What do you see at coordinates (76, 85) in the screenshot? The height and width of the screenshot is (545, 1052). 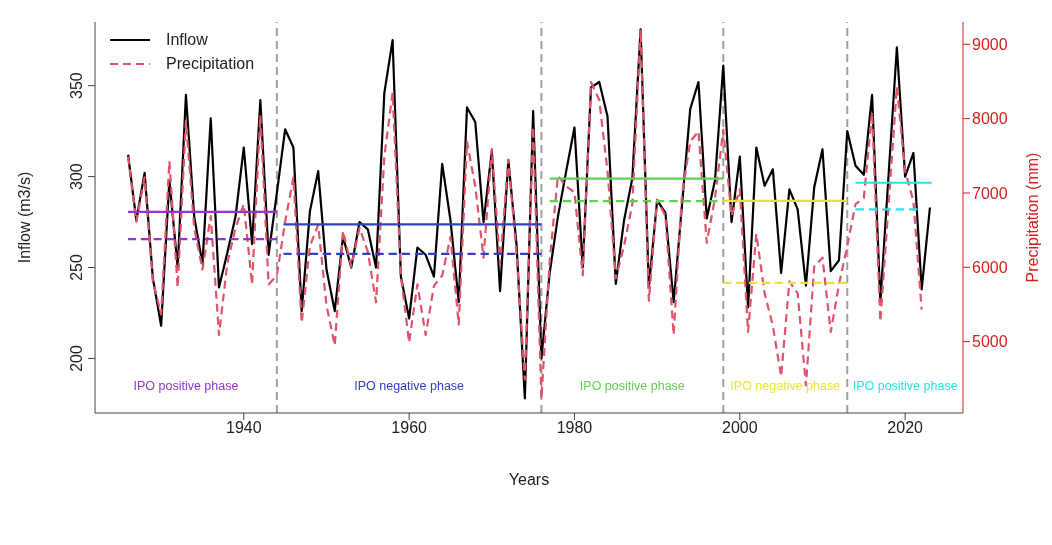 I see `y-tick-label: 350` at bounding box center [76, 85].